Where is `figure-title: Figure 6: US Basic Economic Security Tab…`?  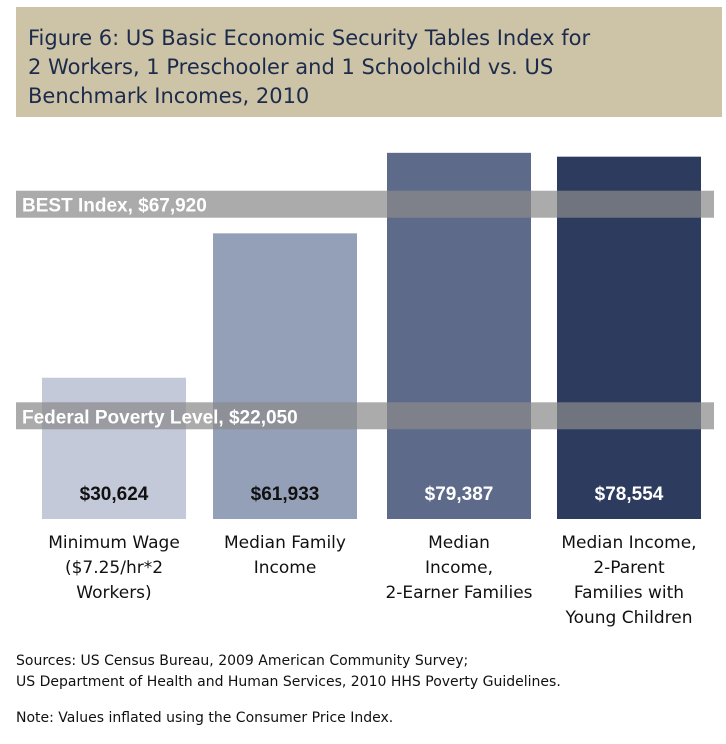
figure-title: Figure 6: US Basic Economic Security Tab… is located at coordinates (353, 67).